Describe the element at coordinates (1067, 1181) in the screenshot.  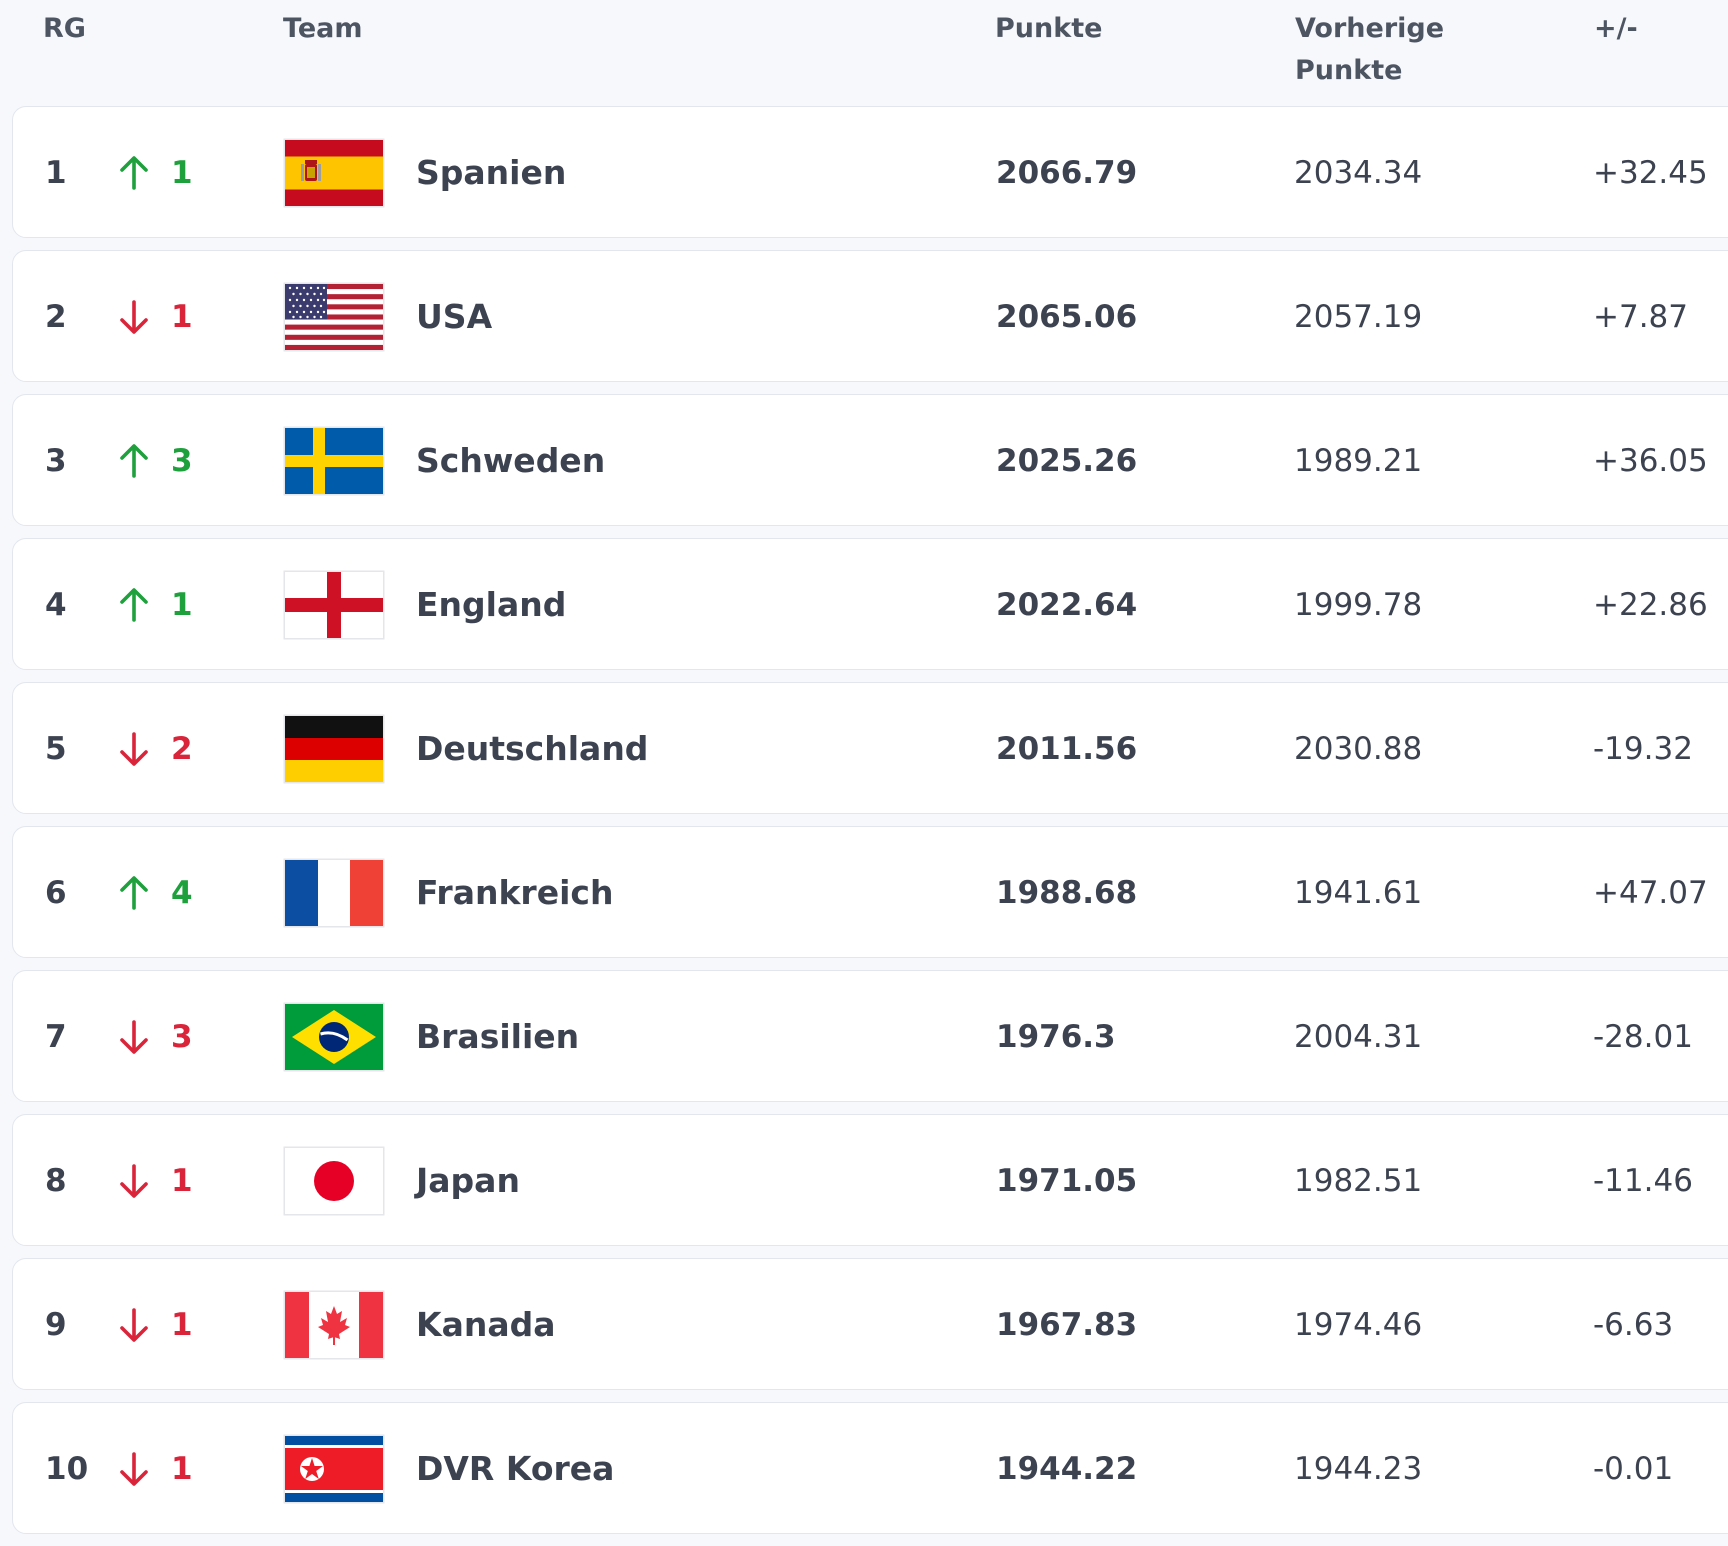
I see `points-value: 1971.05` at that location.